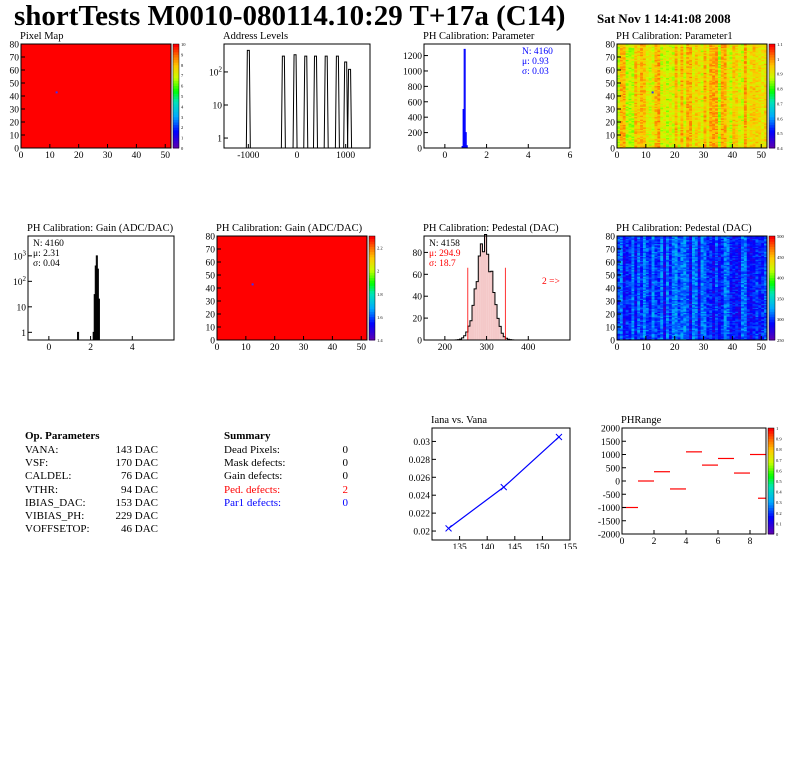 This screenshot has width=796, height=772. Describe the element at coordinates (471, 330) in the screenshot. I see `histogram-shade` at that location.